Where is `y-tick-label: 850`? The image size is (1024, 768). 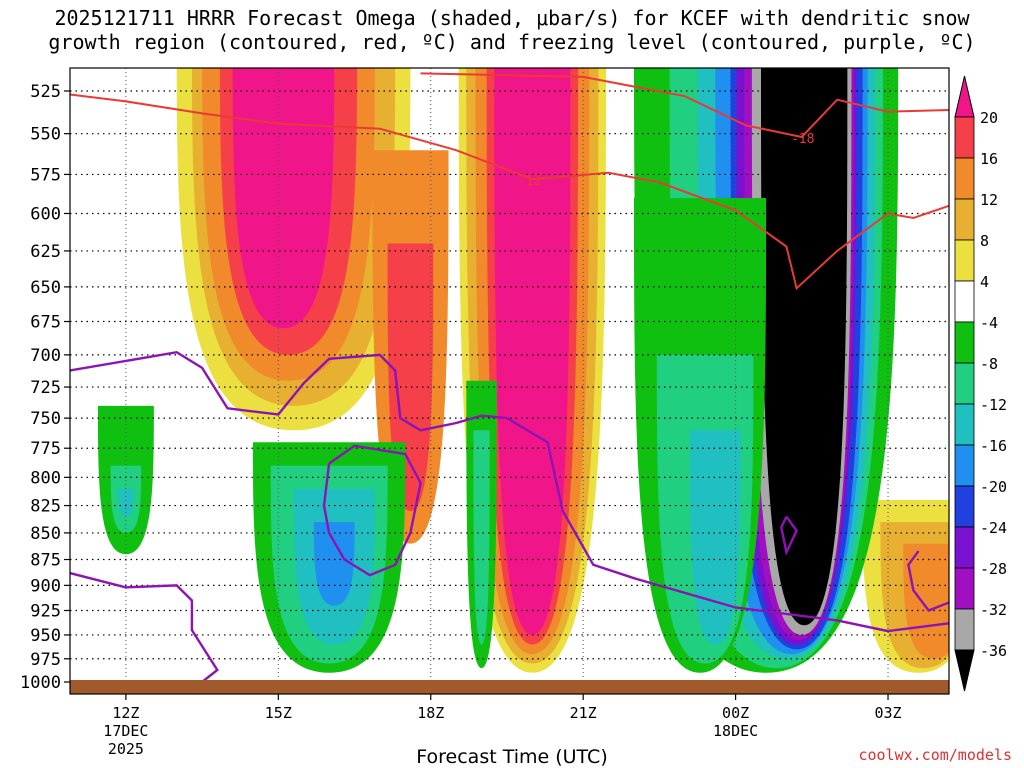
y-tick-label: 850 is located at coordinates (45, 534).